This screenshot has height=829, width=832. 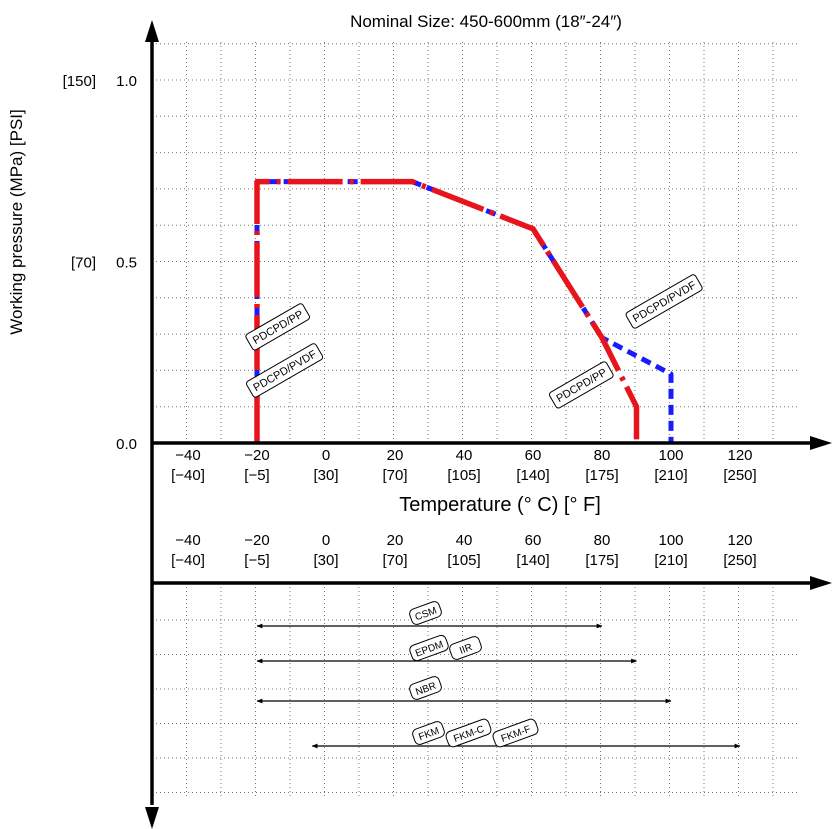 I want to click on y-axis-arrow-bottom, so click(x=152, y=818).